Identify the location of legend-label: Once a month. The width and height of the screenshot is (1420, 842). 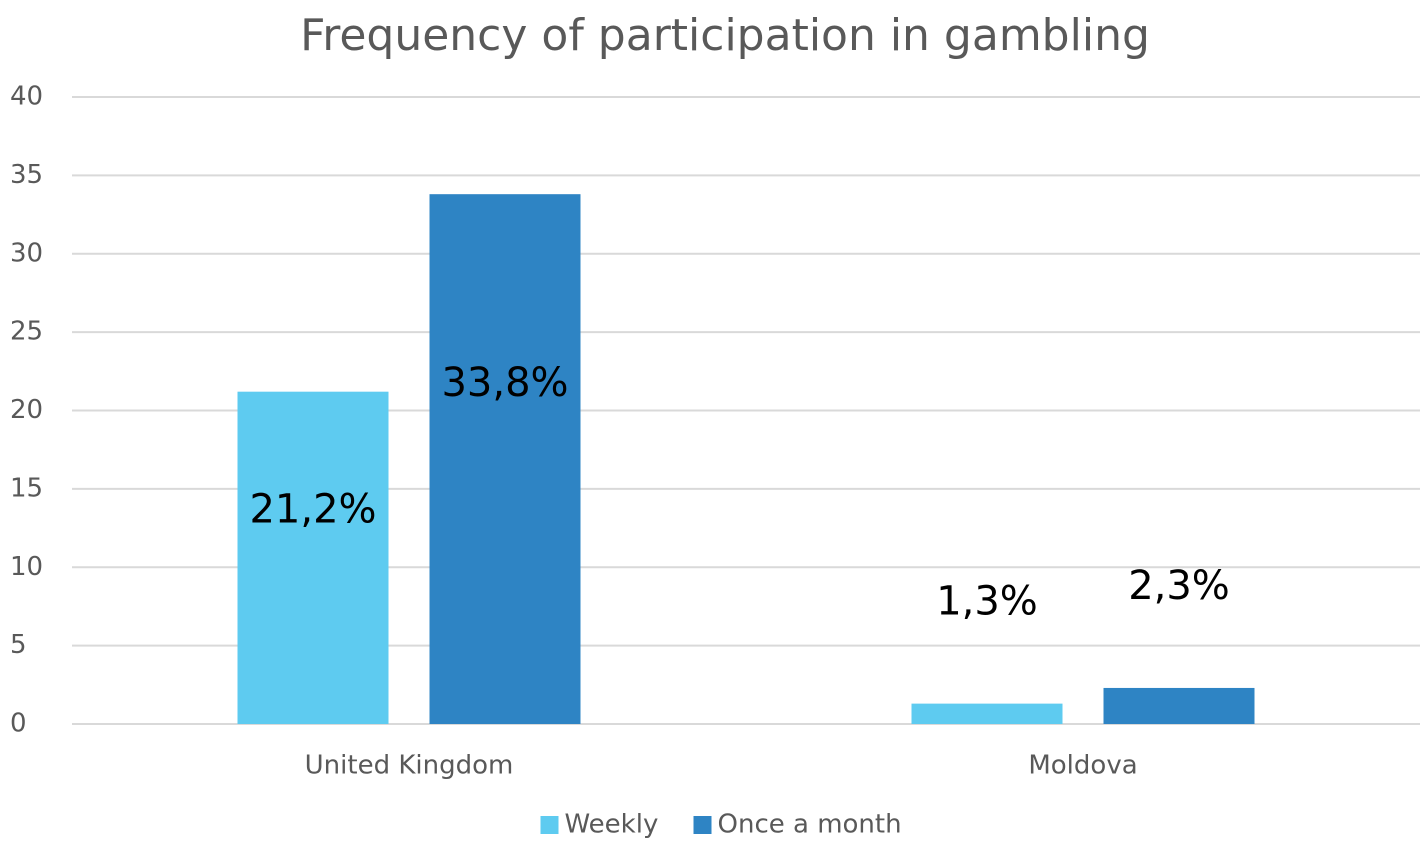
(810, 825).